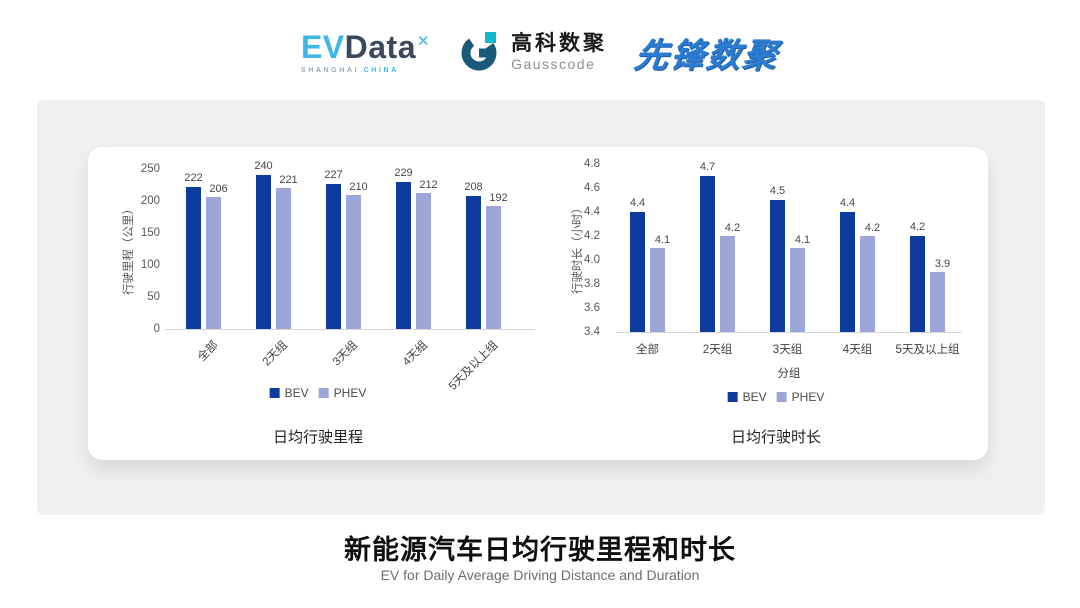 The width and height of the screenshot is (1080, 608). Describe the element at coordinates (942, 264) in the screenshot. I see `bar-value-label: 3.9` at that location.